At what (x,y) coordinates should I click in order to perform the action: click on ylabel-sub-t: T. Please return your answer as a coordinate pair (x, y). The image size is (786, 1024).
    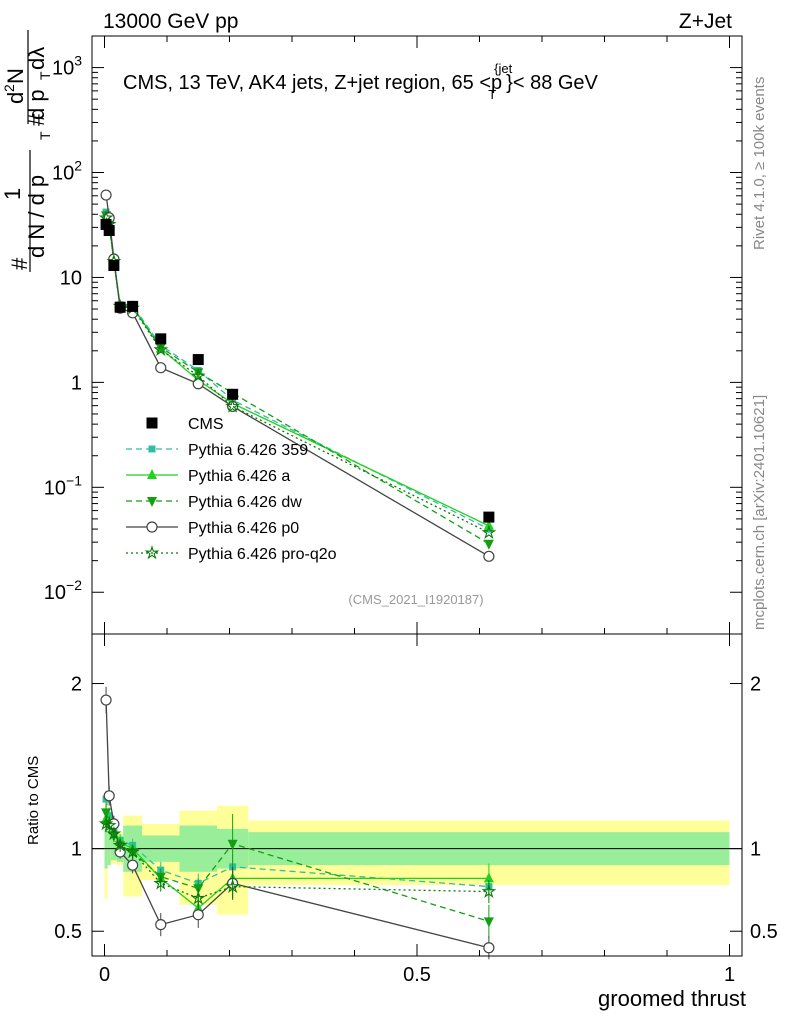
    Looking at the image, I should click on (45, 135).